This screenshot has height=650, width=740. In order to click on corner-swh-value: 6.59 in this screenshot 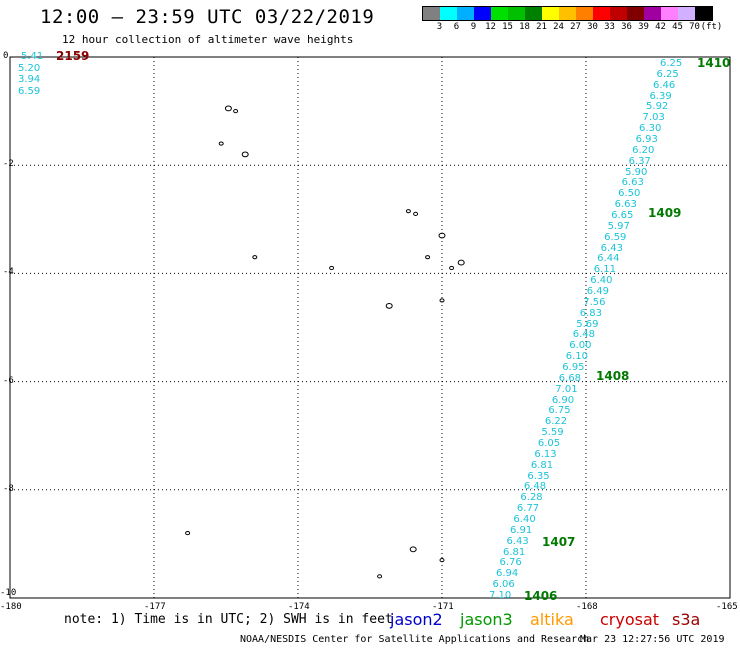, I will do `click(29, 91)`.